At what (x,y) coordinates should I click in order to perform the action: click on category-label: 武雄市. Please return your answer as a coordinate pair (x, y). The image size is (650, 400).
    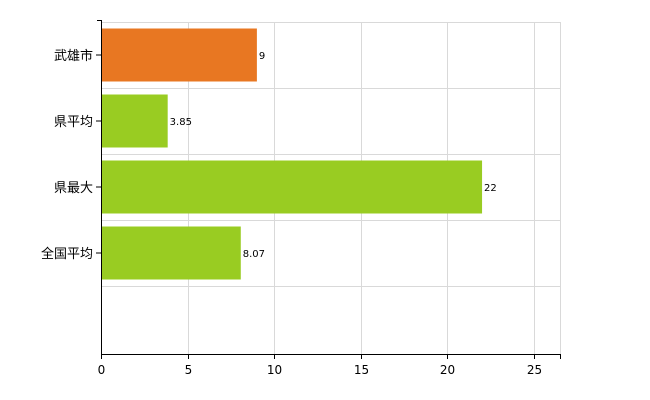
    Looking at the image, I should click on (73, 56).